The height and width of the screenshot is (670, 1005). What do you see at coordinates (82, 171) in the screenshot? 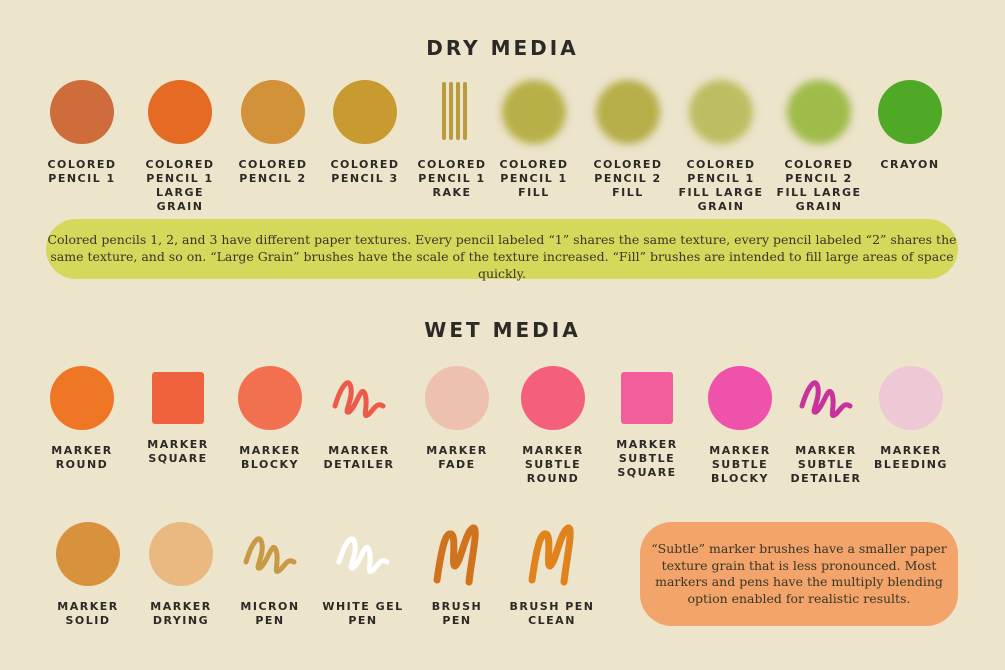
I see `brush-label: COLORED PENCIL 1` at bounding box center [82, 171].